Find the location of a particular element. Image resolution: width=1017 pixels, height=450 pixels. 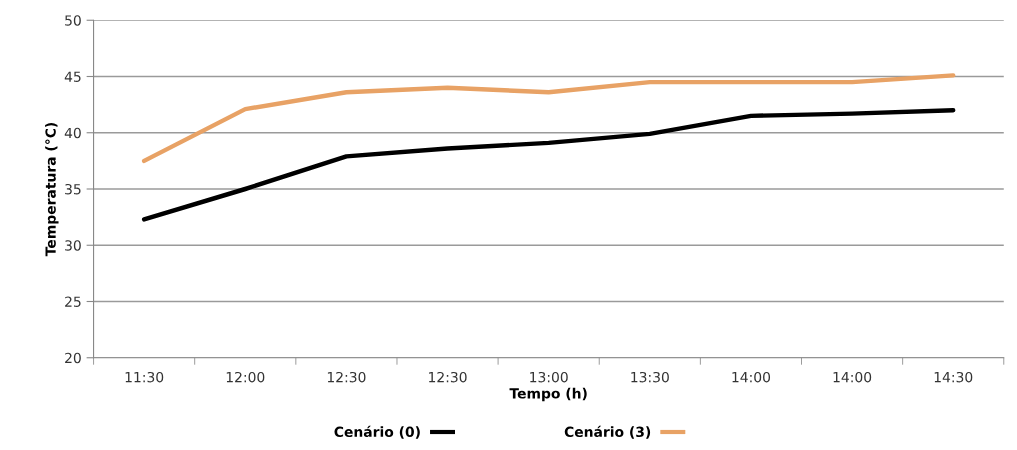

y-axis-title: Temperatura (°C) is located at coordinates (52, 189).